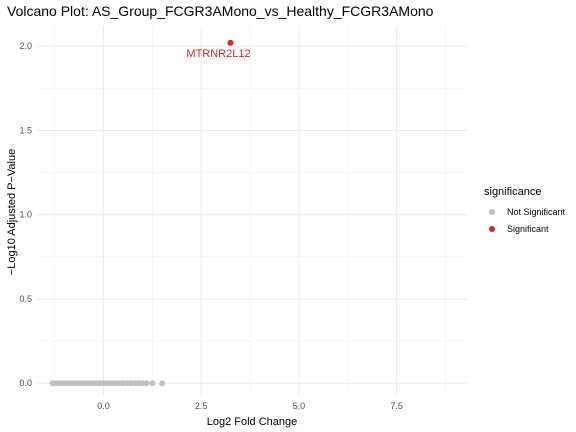  What do you see at coordinates (396, 406) in the screenshot?
I see `x-tick-label: 7.5` at bounding box center [396, 406].